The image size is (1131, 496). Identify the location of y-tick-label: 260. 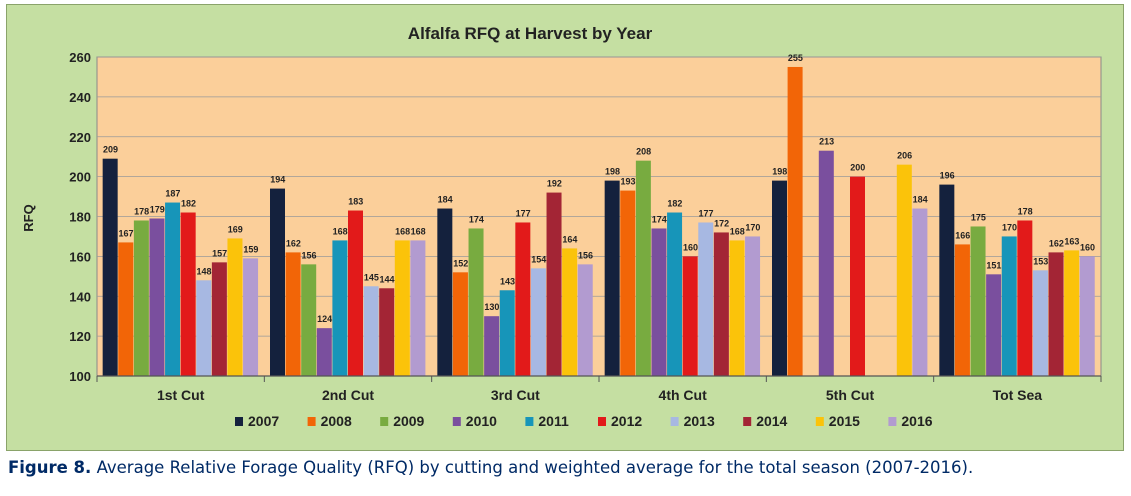
(80, 57).